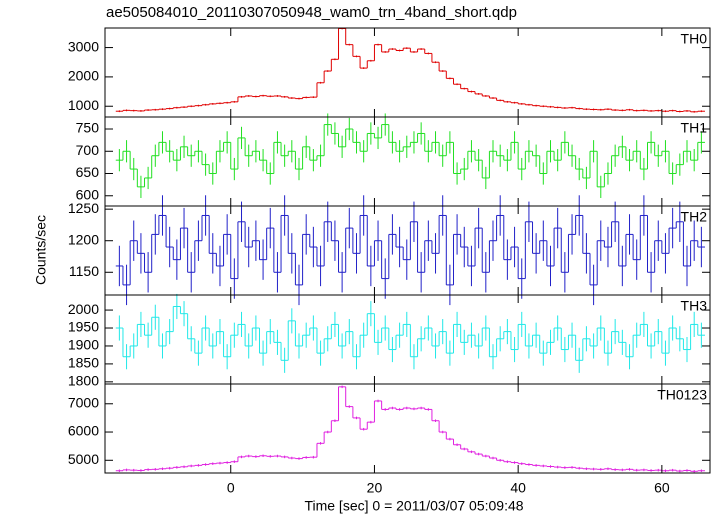 The image size is (717, 516). Describe the element at coordinates (88, 172) in the screenshot. I see `y-tick-label: 650` at that location.